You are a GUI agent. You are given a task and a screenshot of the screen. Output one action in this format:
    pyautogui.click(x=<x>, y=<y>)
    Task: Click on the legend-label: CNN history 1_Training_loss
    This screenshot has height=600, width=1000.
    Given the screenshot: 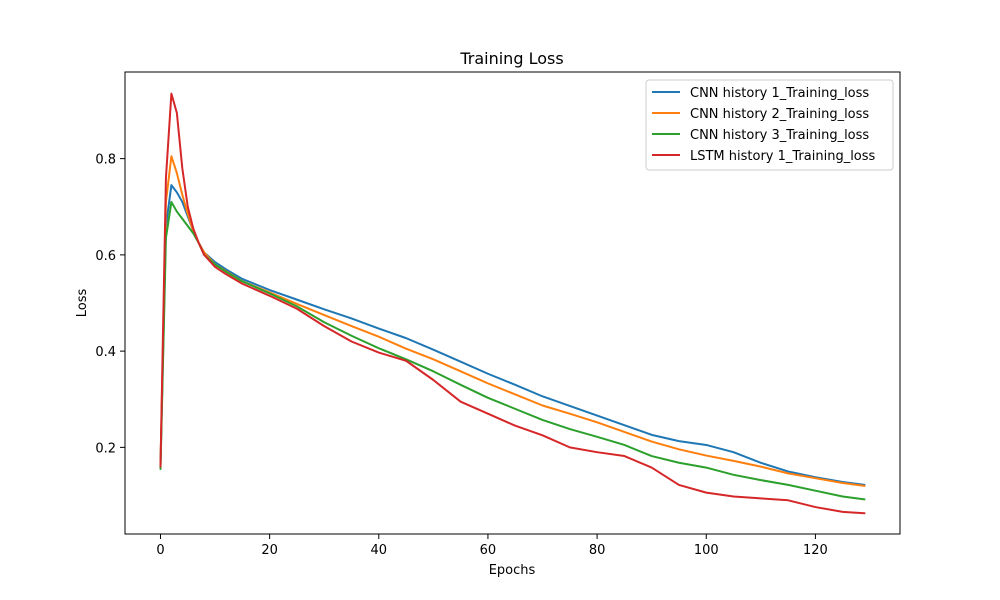 What is the action you would take?
    pyautogui.click(x=779, y=93)
    